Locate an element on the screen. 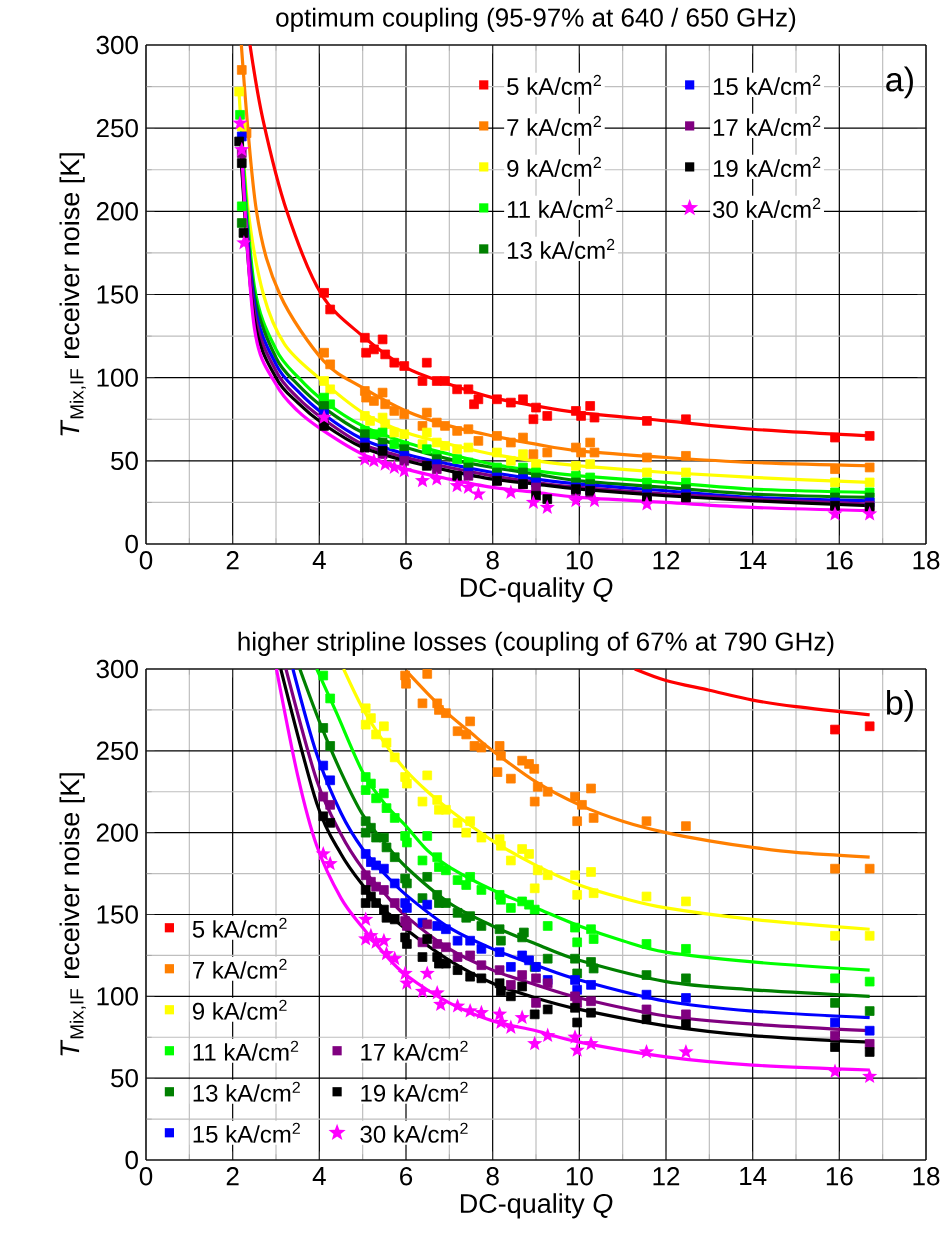  chart-title: higher stripline losses (coupling of 67% at 790 GHz) is located at coordinates (536, 643).